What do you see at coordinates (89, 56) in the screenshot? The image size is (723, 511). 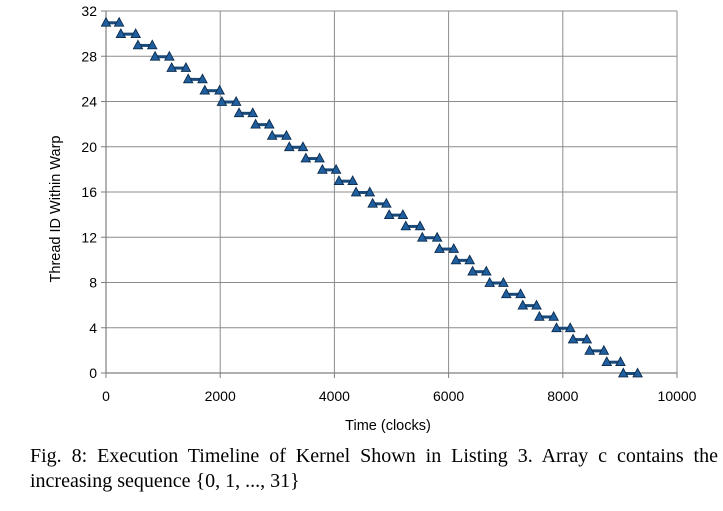 I see `y-tick-label: 28` at bounding box center [89, 56].